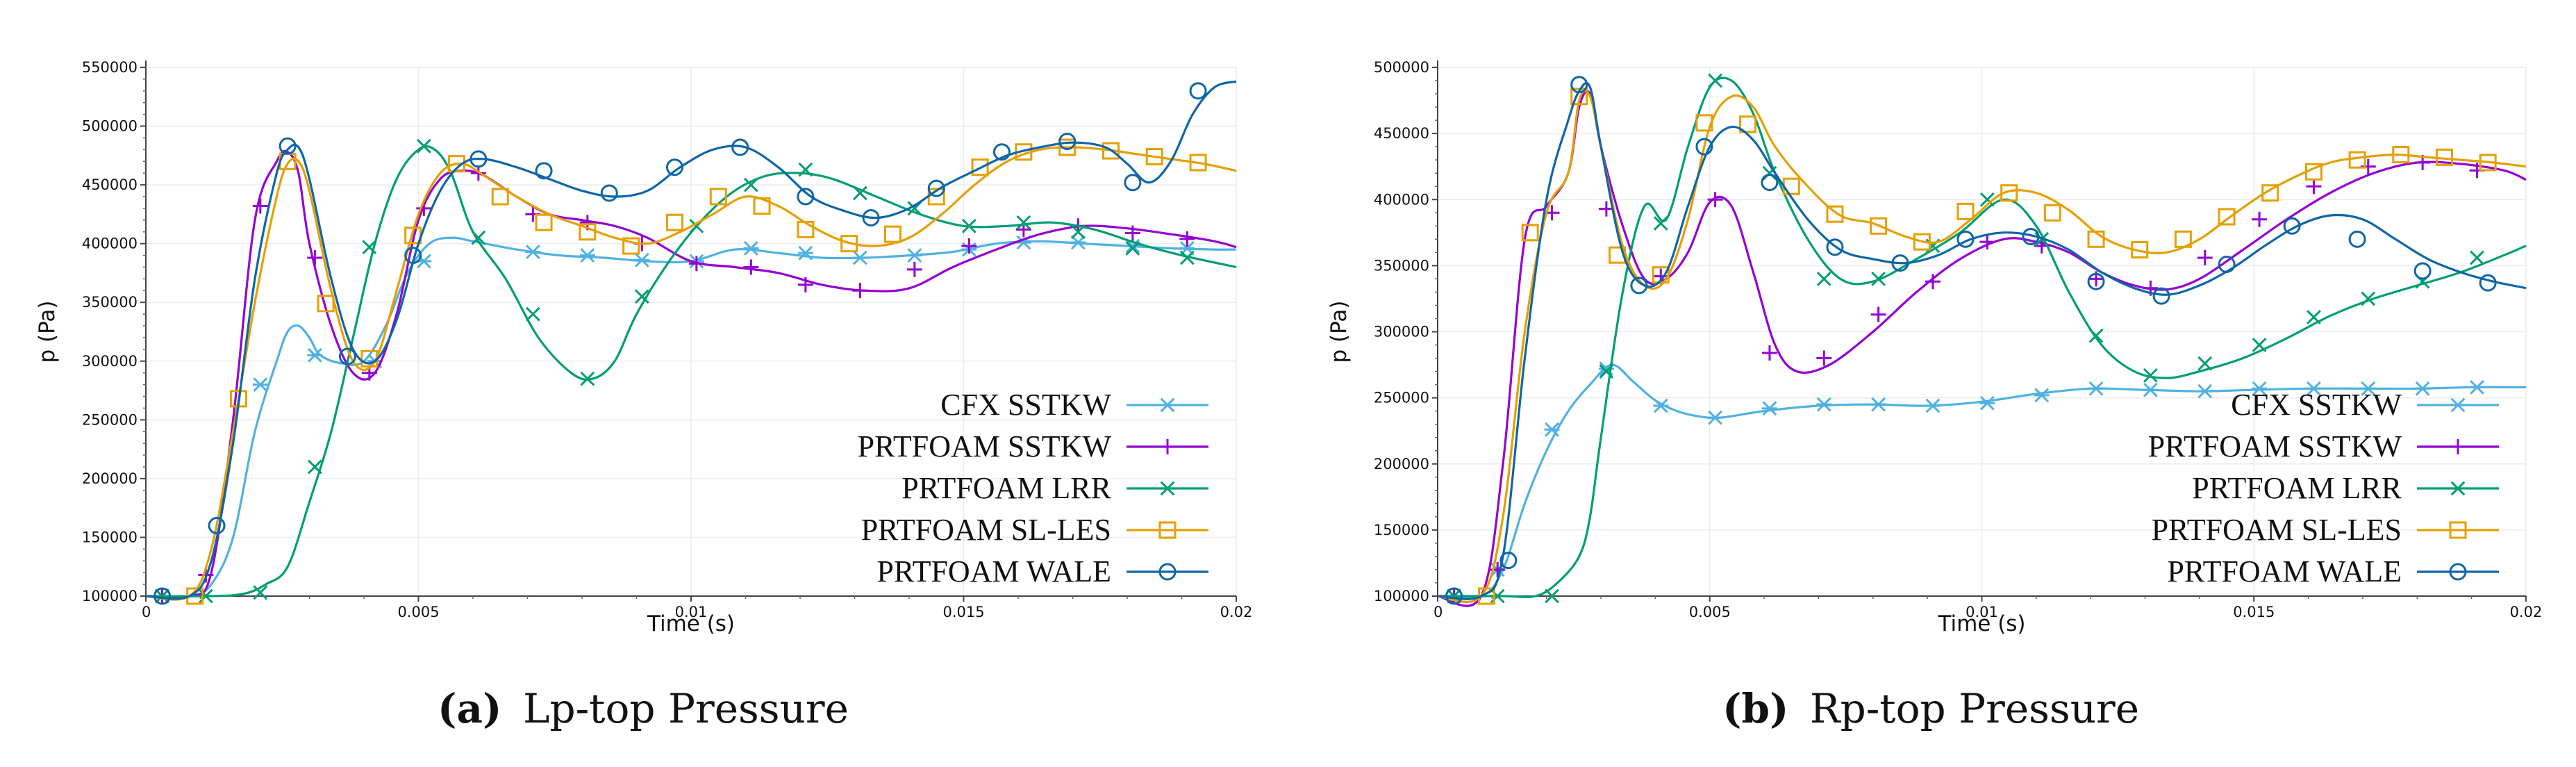  I want to click on y-tick-label: 450000, so click(110, 185).